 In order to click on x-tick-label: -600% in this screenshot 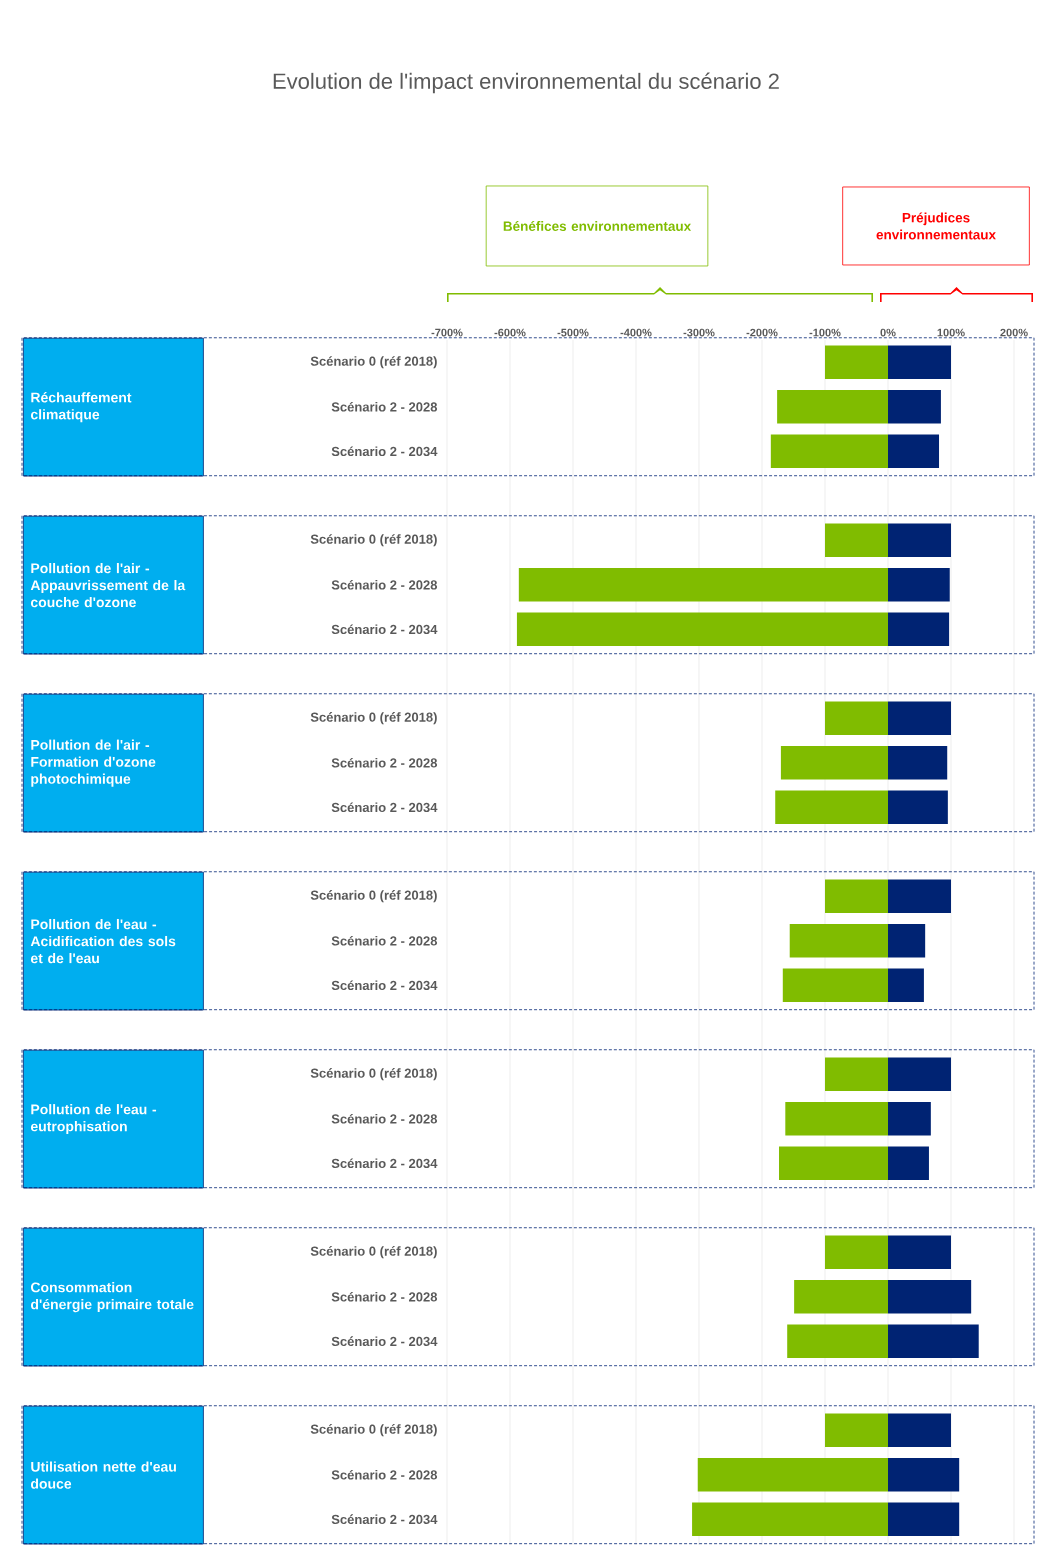, I will do `click(510, 332)`.